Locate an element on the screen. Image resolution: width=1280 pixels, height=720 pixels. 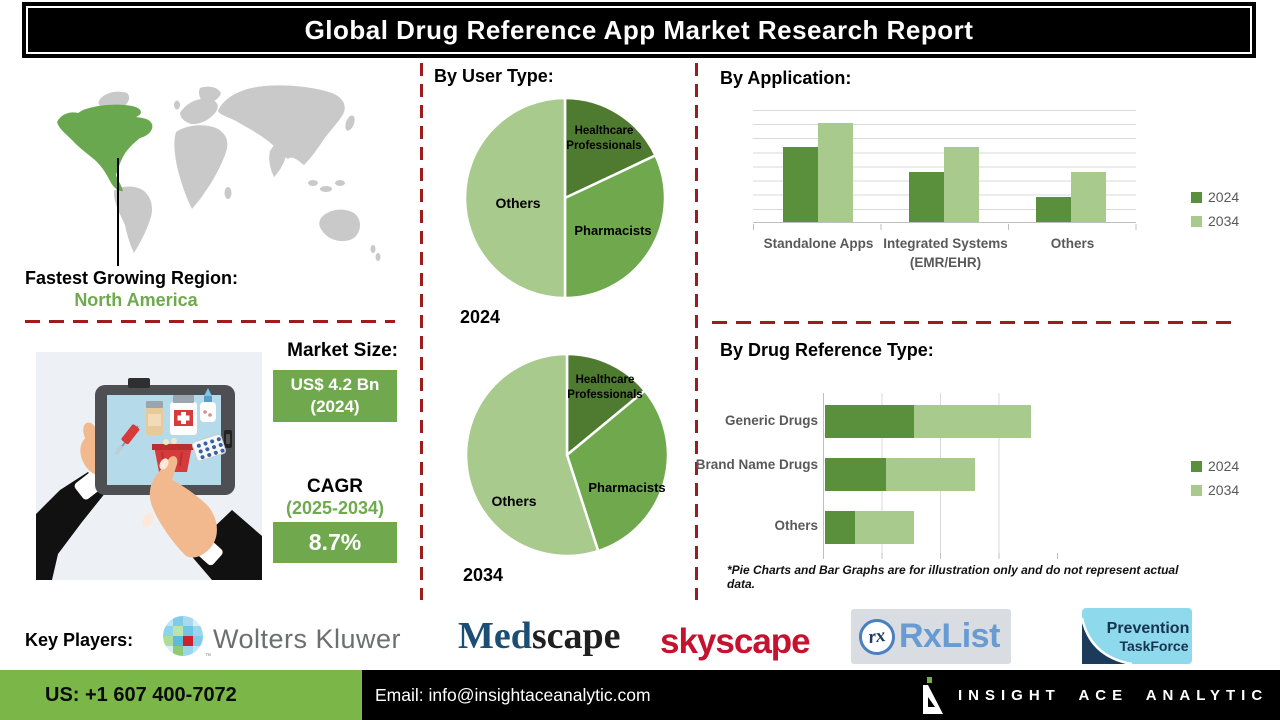
map-australia is located at coordinates (339, 225).